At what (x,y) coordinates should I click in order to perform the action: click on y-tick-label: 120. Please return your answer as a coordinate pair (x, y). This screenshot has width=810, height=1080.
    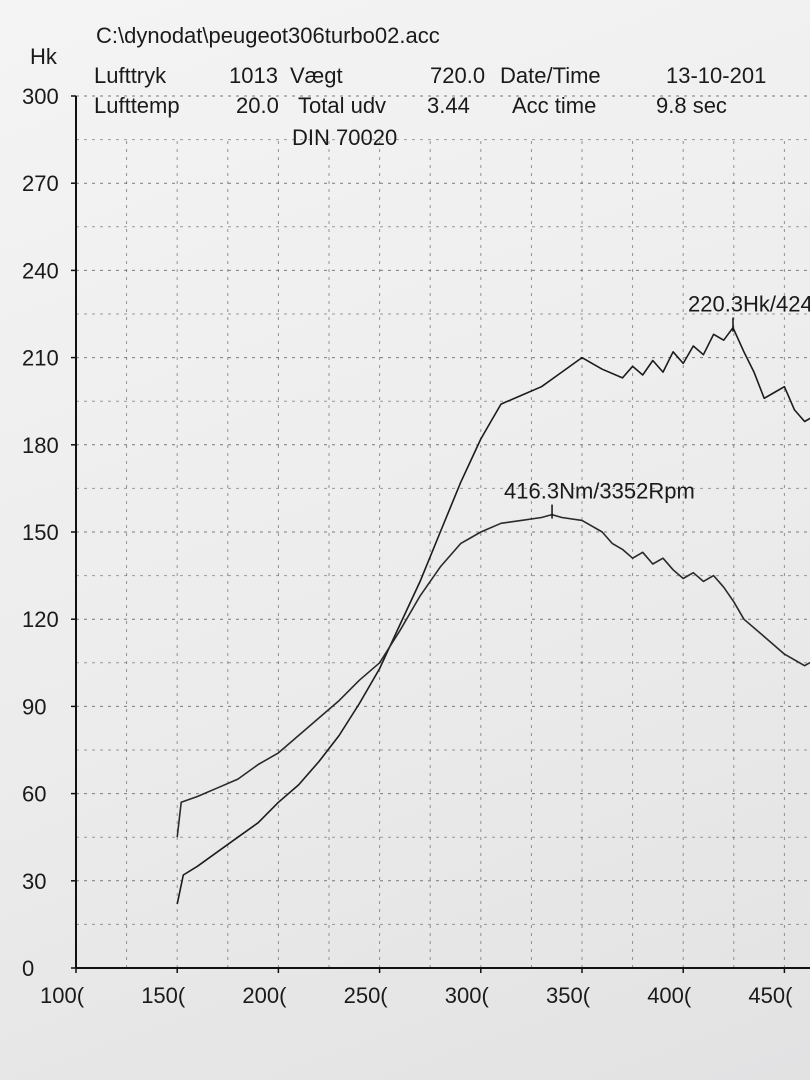
    Looking at the image, I should click on (40, 619).